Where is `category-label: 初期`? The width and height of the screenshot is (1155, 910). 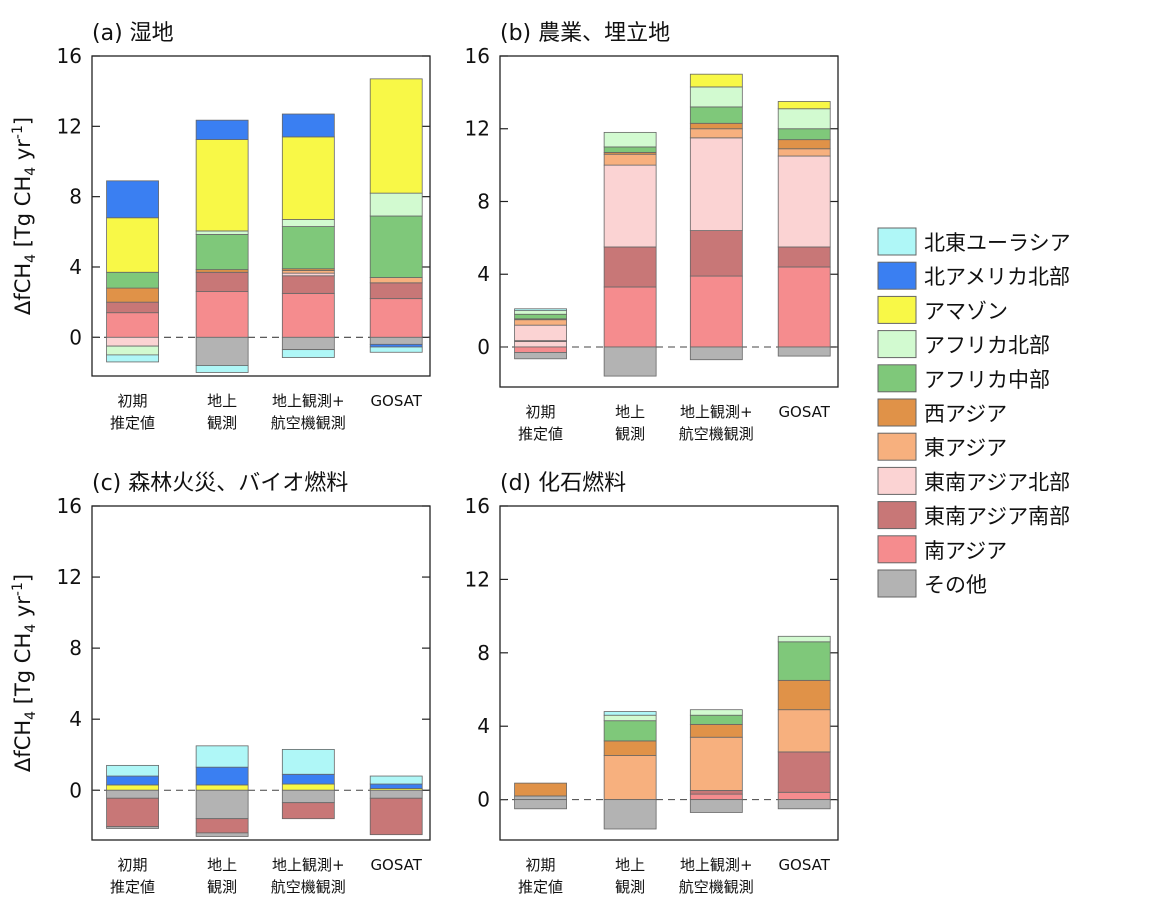
category-label: 初期 is located at coordinates (133, 401).